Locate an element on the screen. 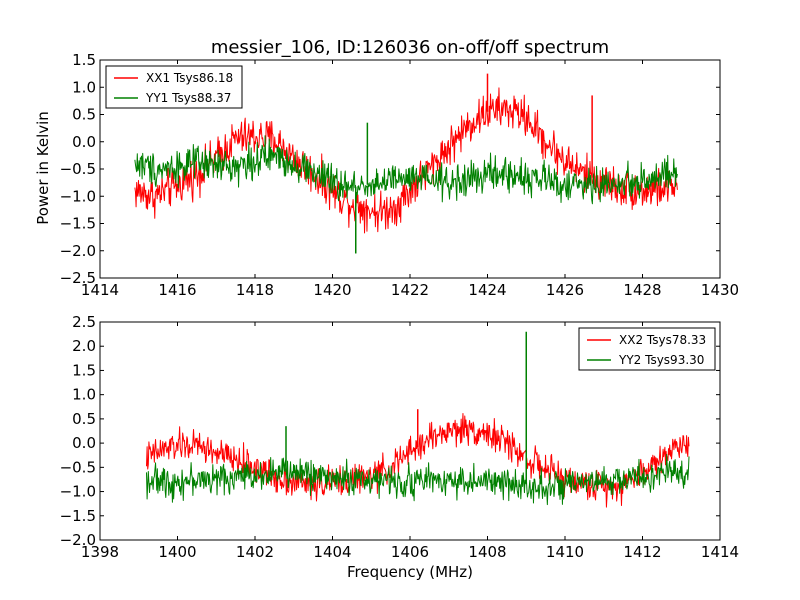 The image size is (800, 600). x-tick-label: 1402 is located at coordinates (255, 552).